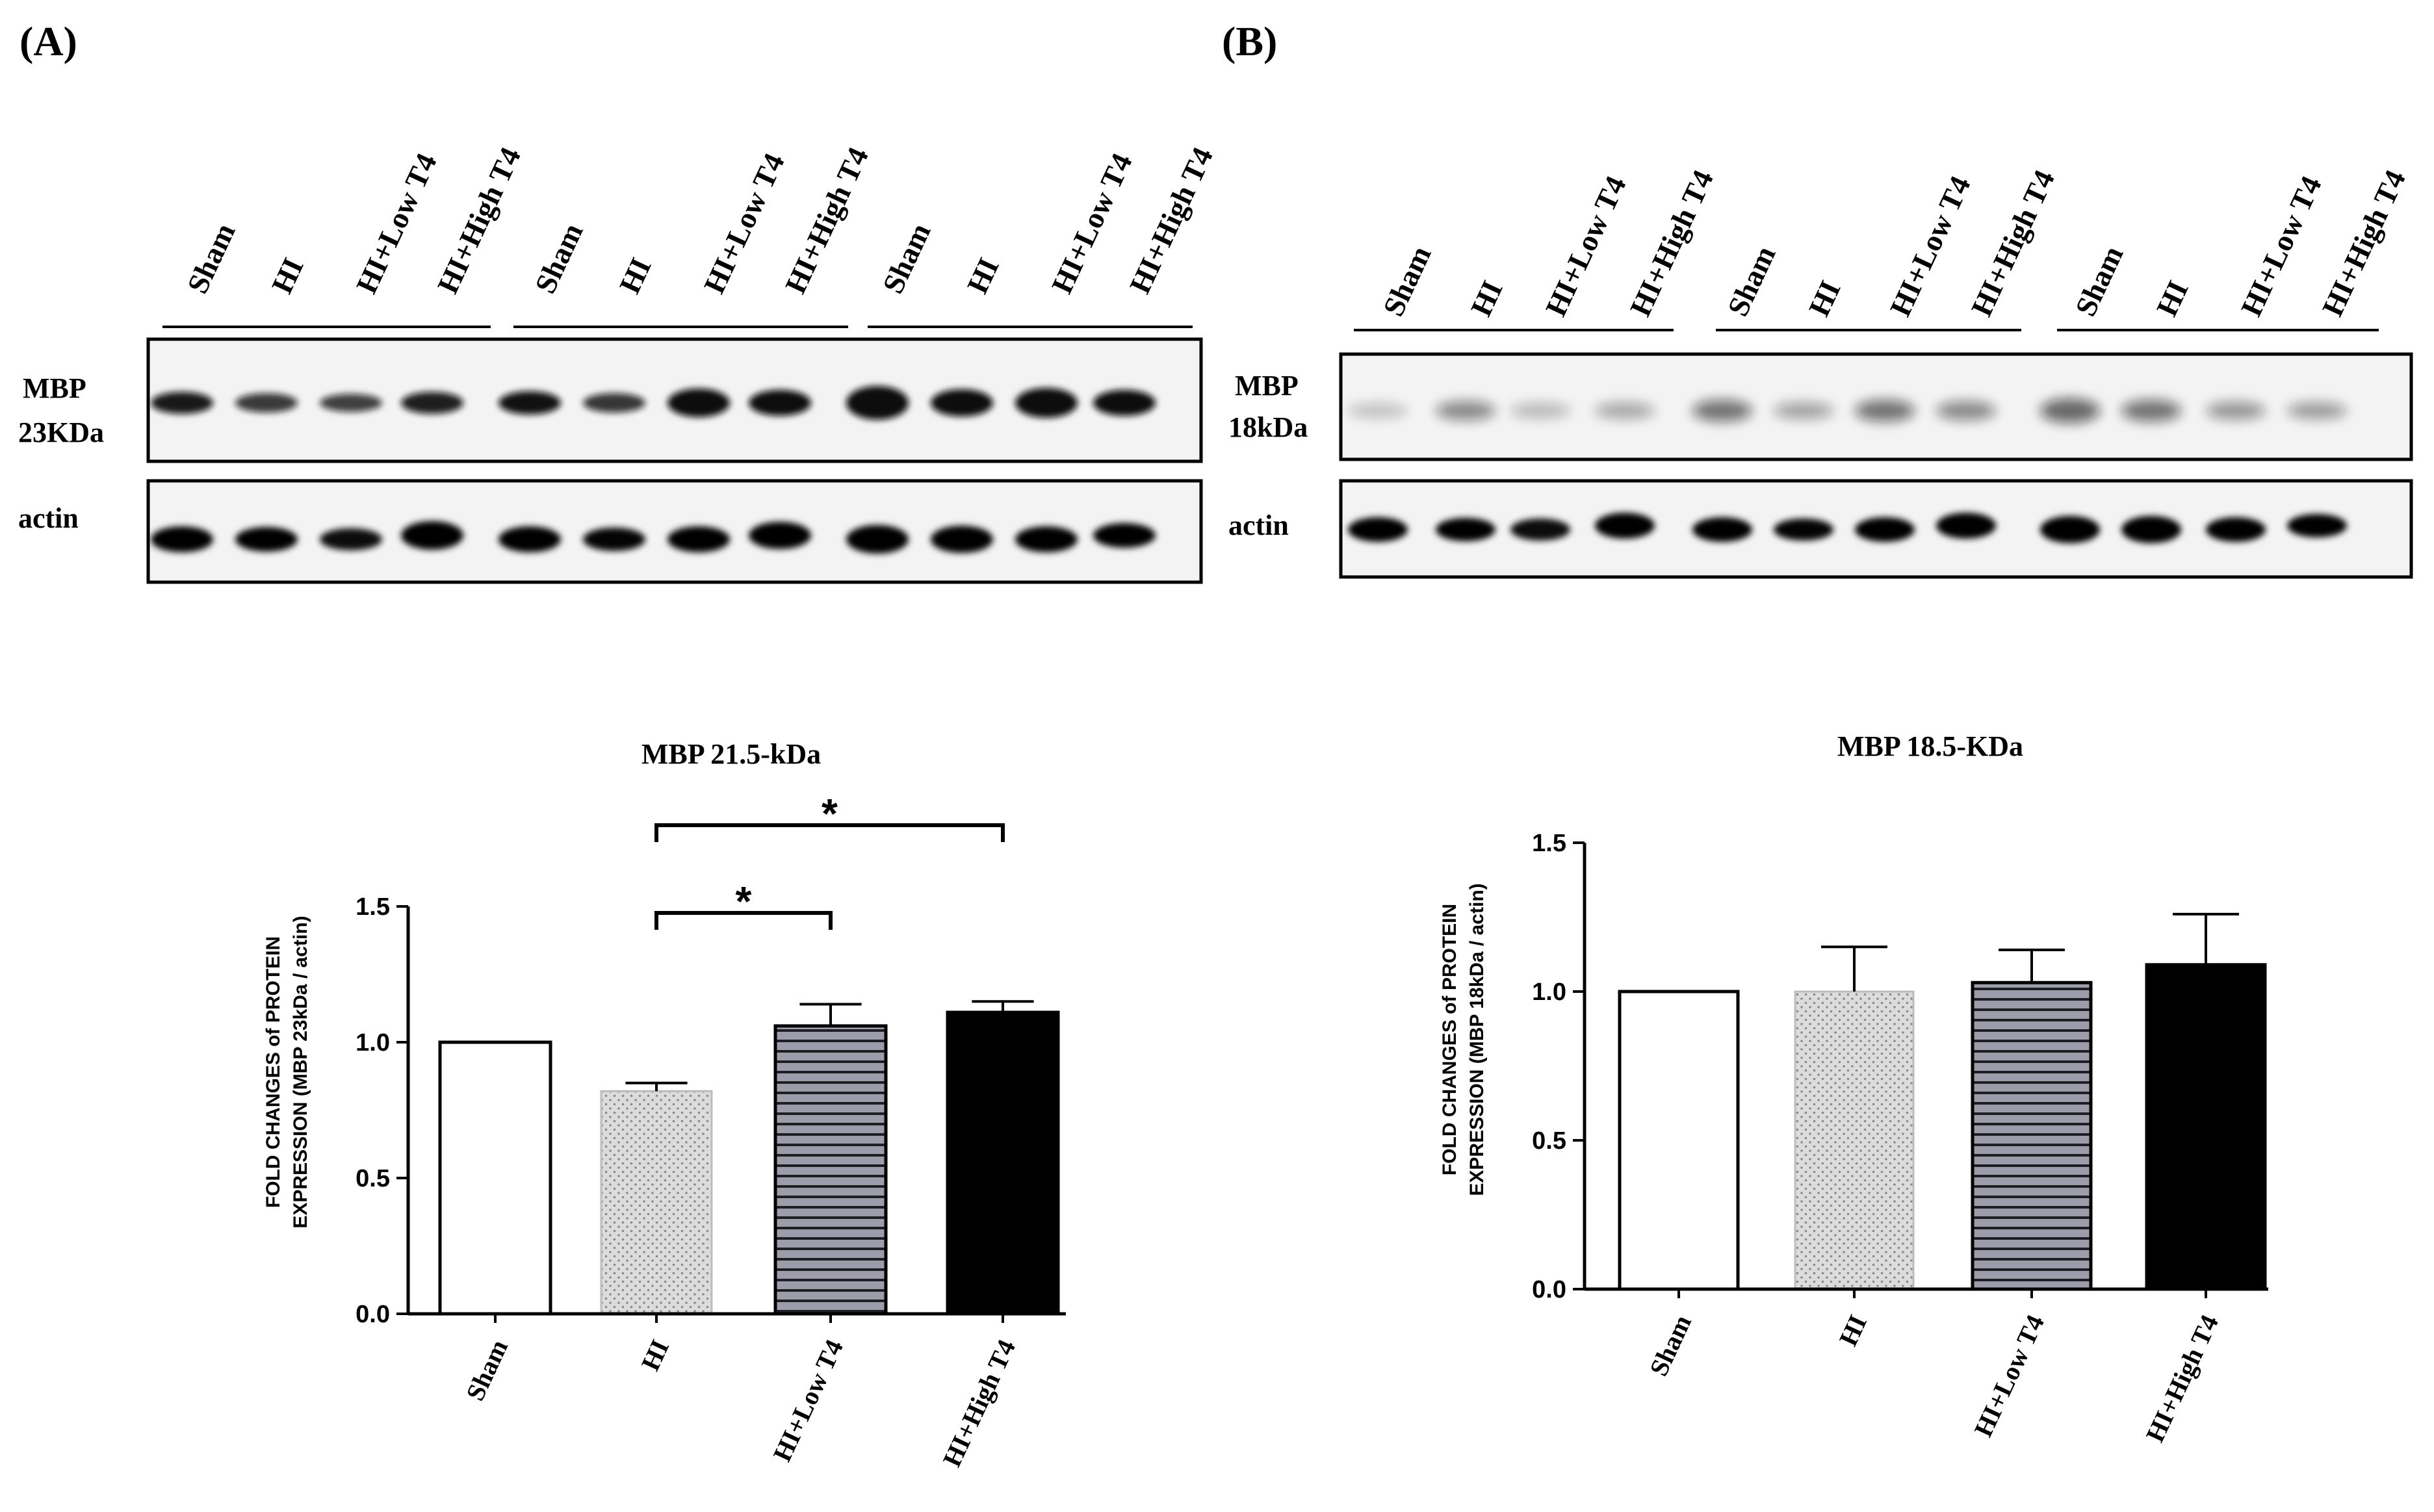  I want to click on chart-b-ylabel-line2: EXPRESSION (MBP 18kDa / actin), so click(1477, 1039).